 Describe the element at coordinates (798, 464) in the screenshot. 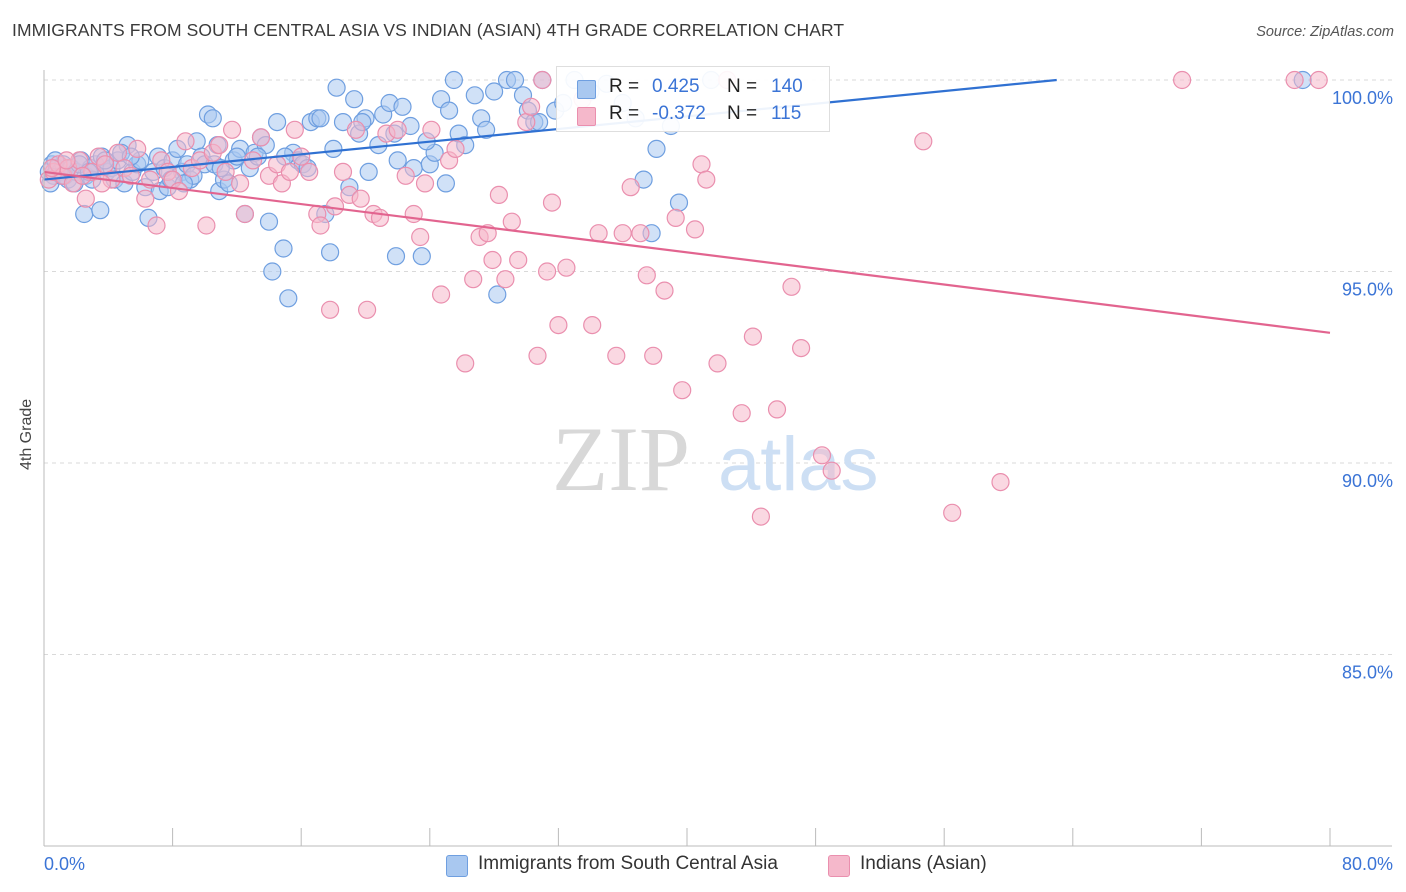

I see `watermark-atlas: atlas` at that location.